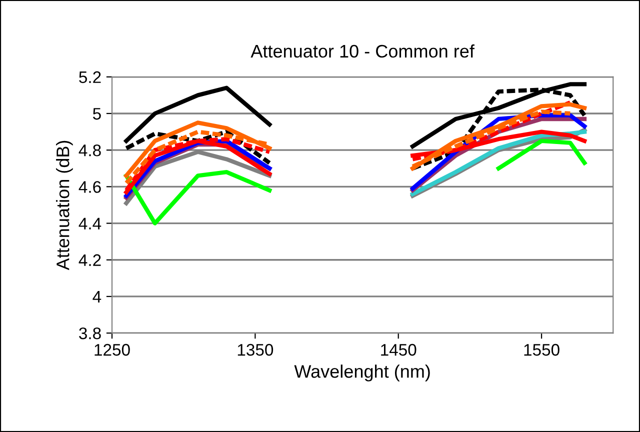 The image size is (640, 432). Describe the element at coordinates (96, 114) in the screenshot. I see `y-tick-label: 5` at that location.